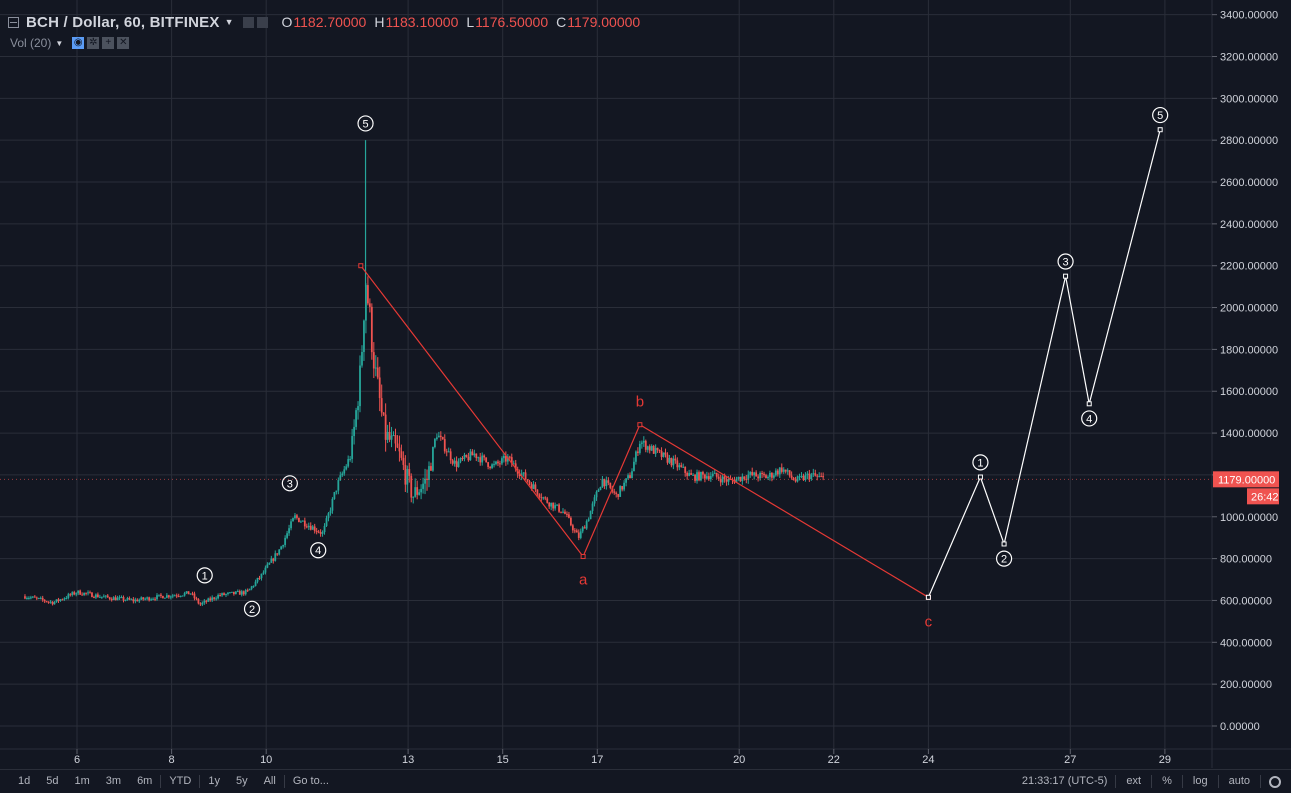 This screenshot has width=1291, height=793. Describe the element at coordinates (262, 22) in the screenshot. I see `gear-icon` at that location.